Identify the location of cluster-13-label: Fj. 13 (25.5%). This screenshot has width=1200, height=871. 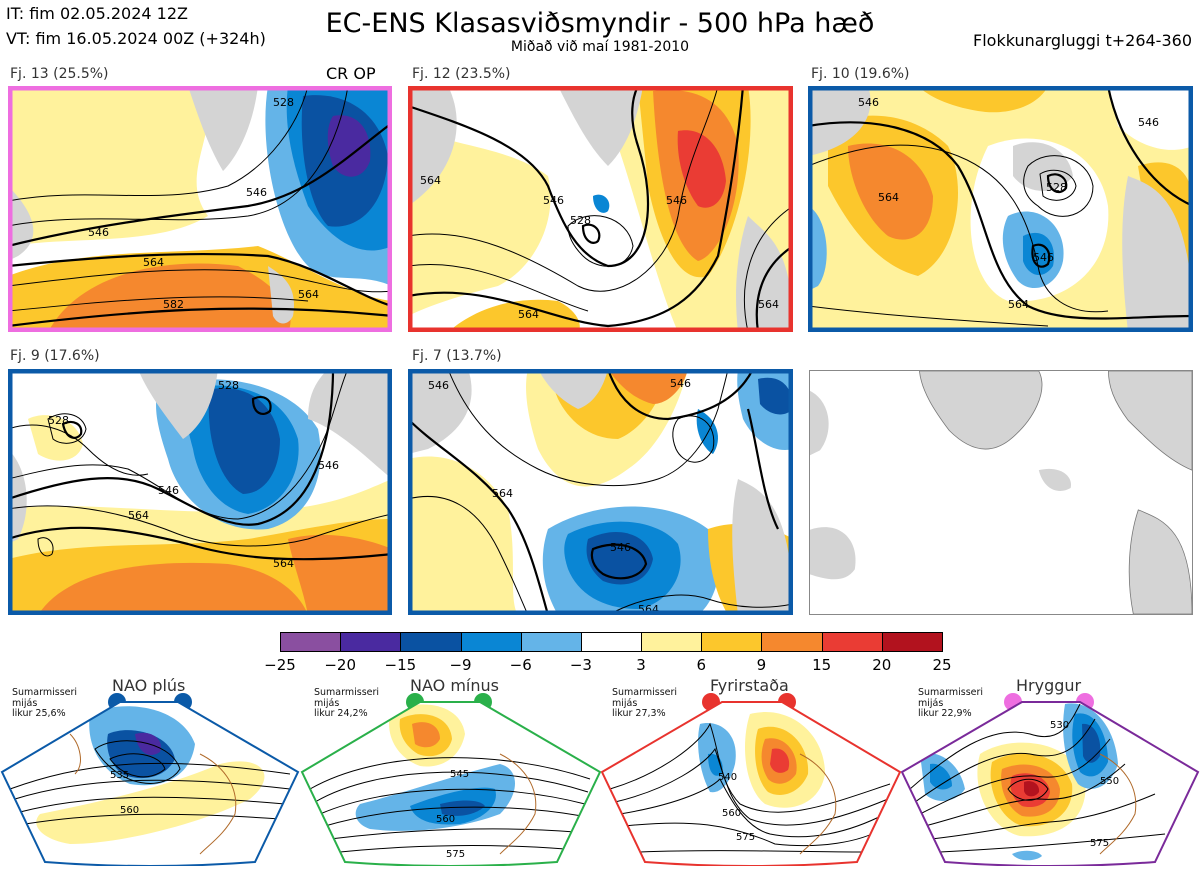
(59, 74).